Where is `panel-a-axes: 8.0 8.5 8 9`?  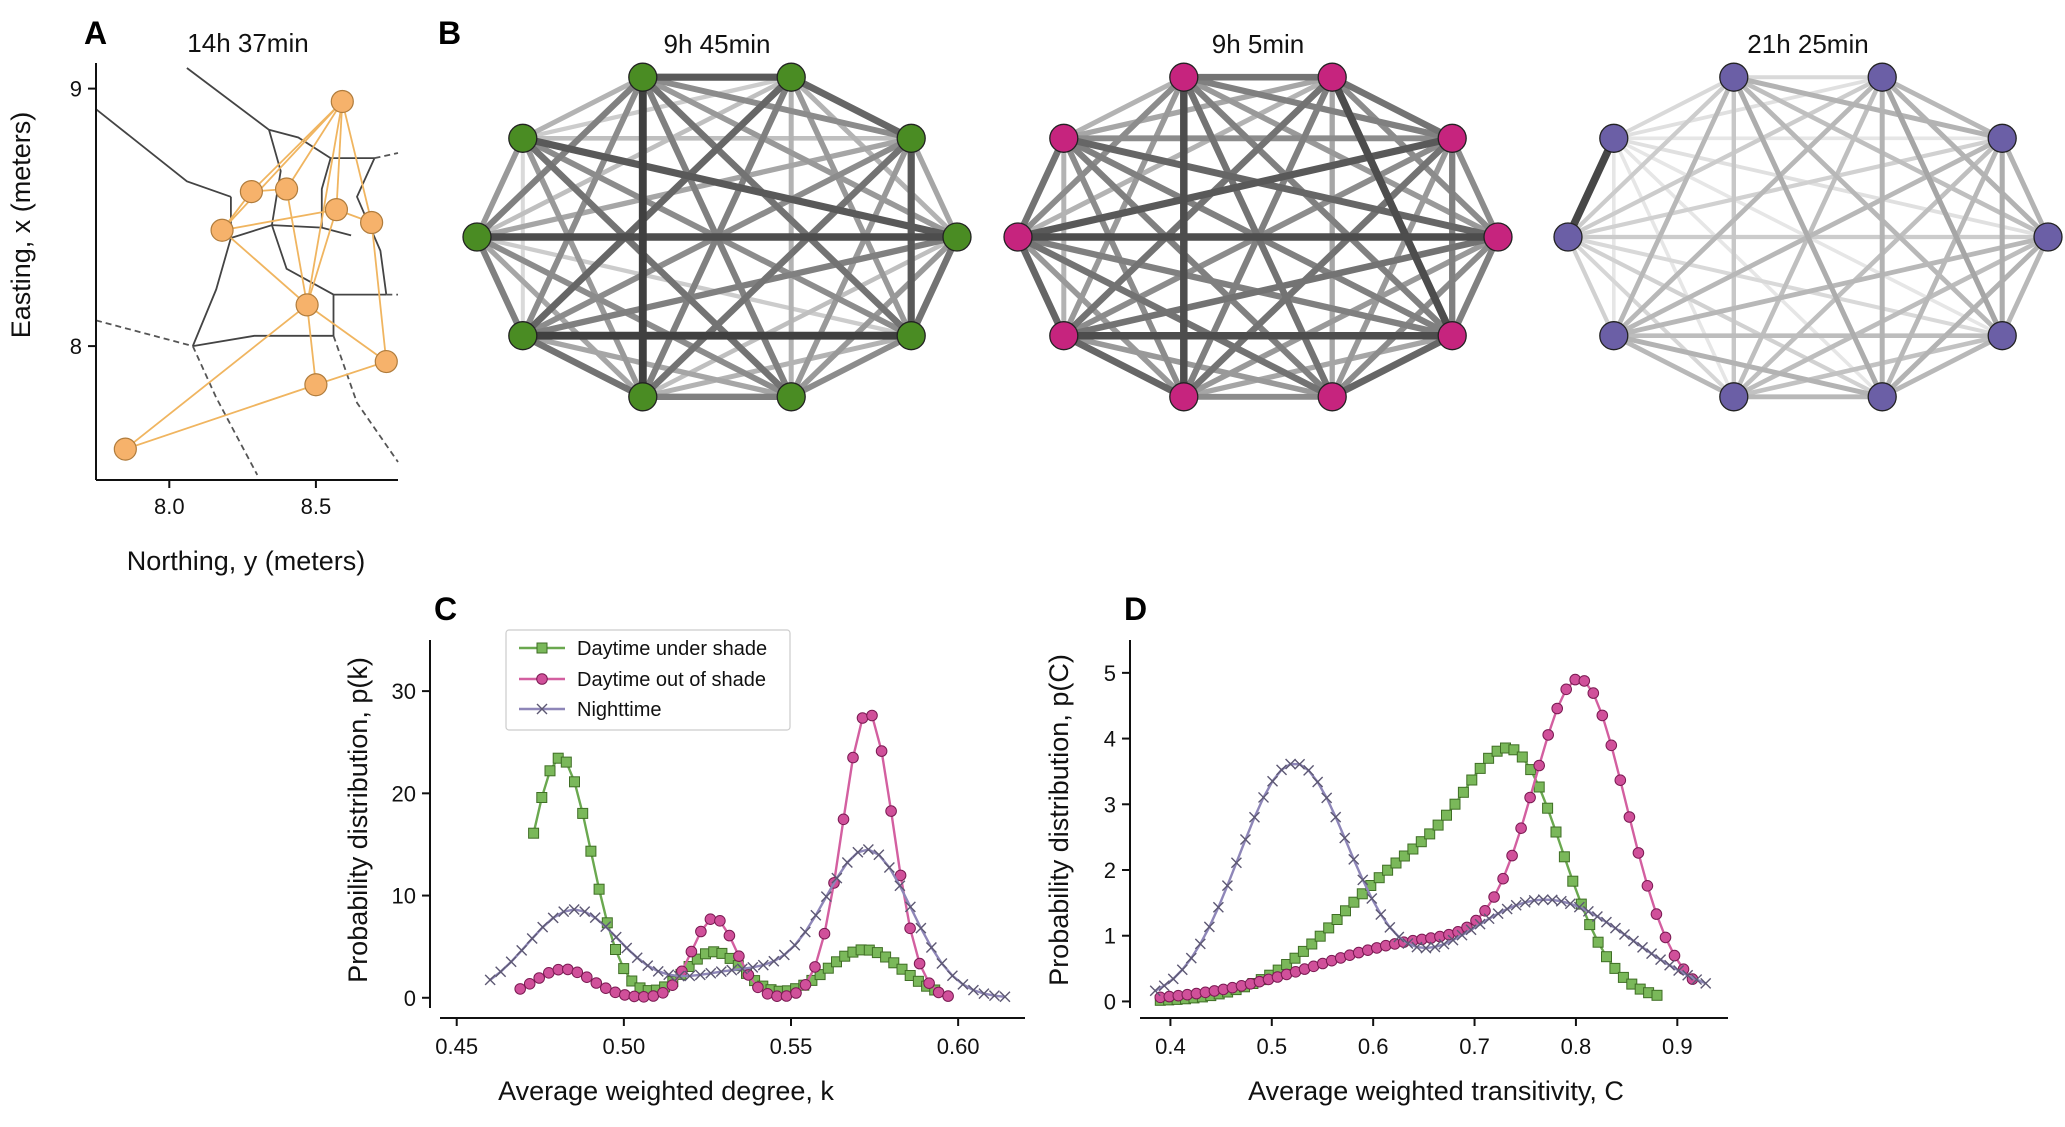 panel-a-axes: 8.0 8.5 8 9 is located at coordinates (234, 291).